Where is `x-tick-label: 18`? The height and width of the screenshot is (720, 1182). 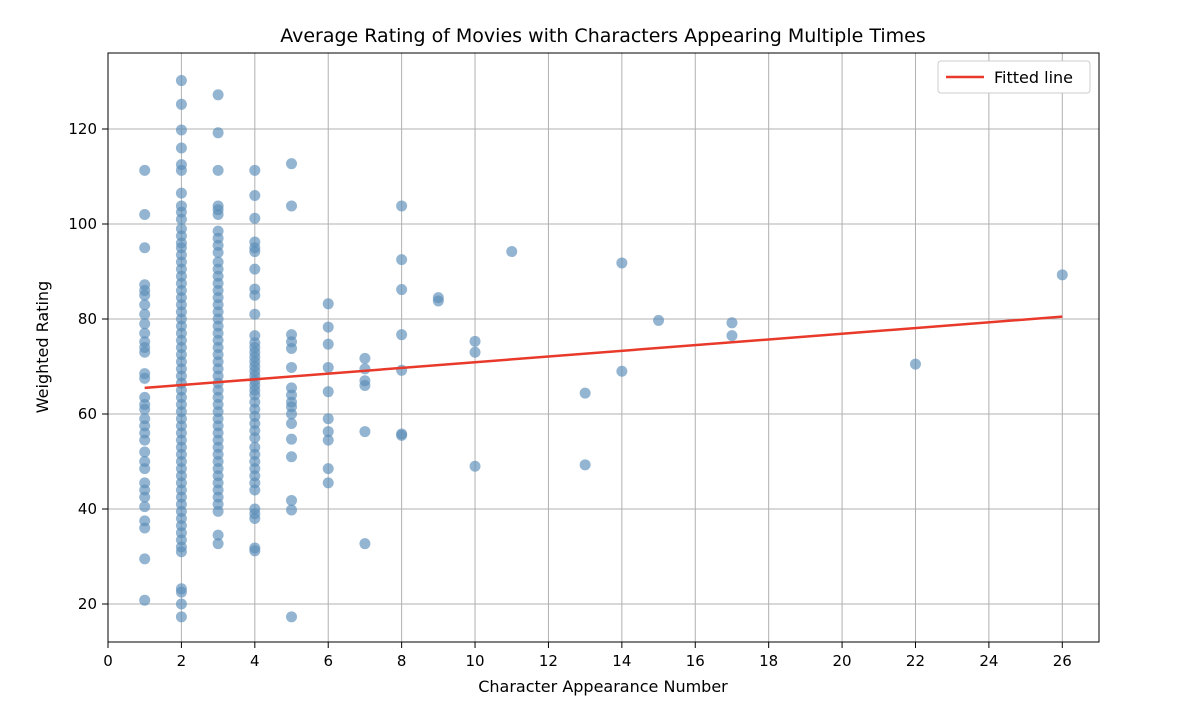
x-tick-label: 18 is located at coordinates (768, 661).